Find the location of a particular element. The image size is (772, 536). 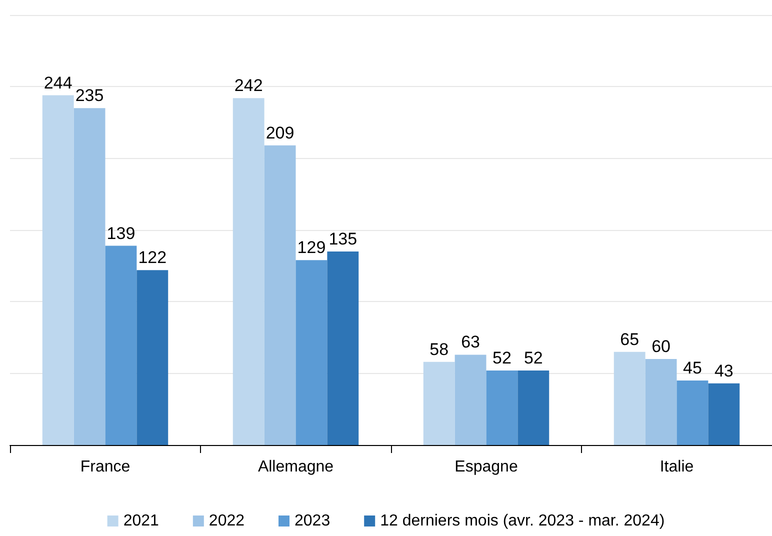

data-label: 65 is located at coordinates (630, 339).